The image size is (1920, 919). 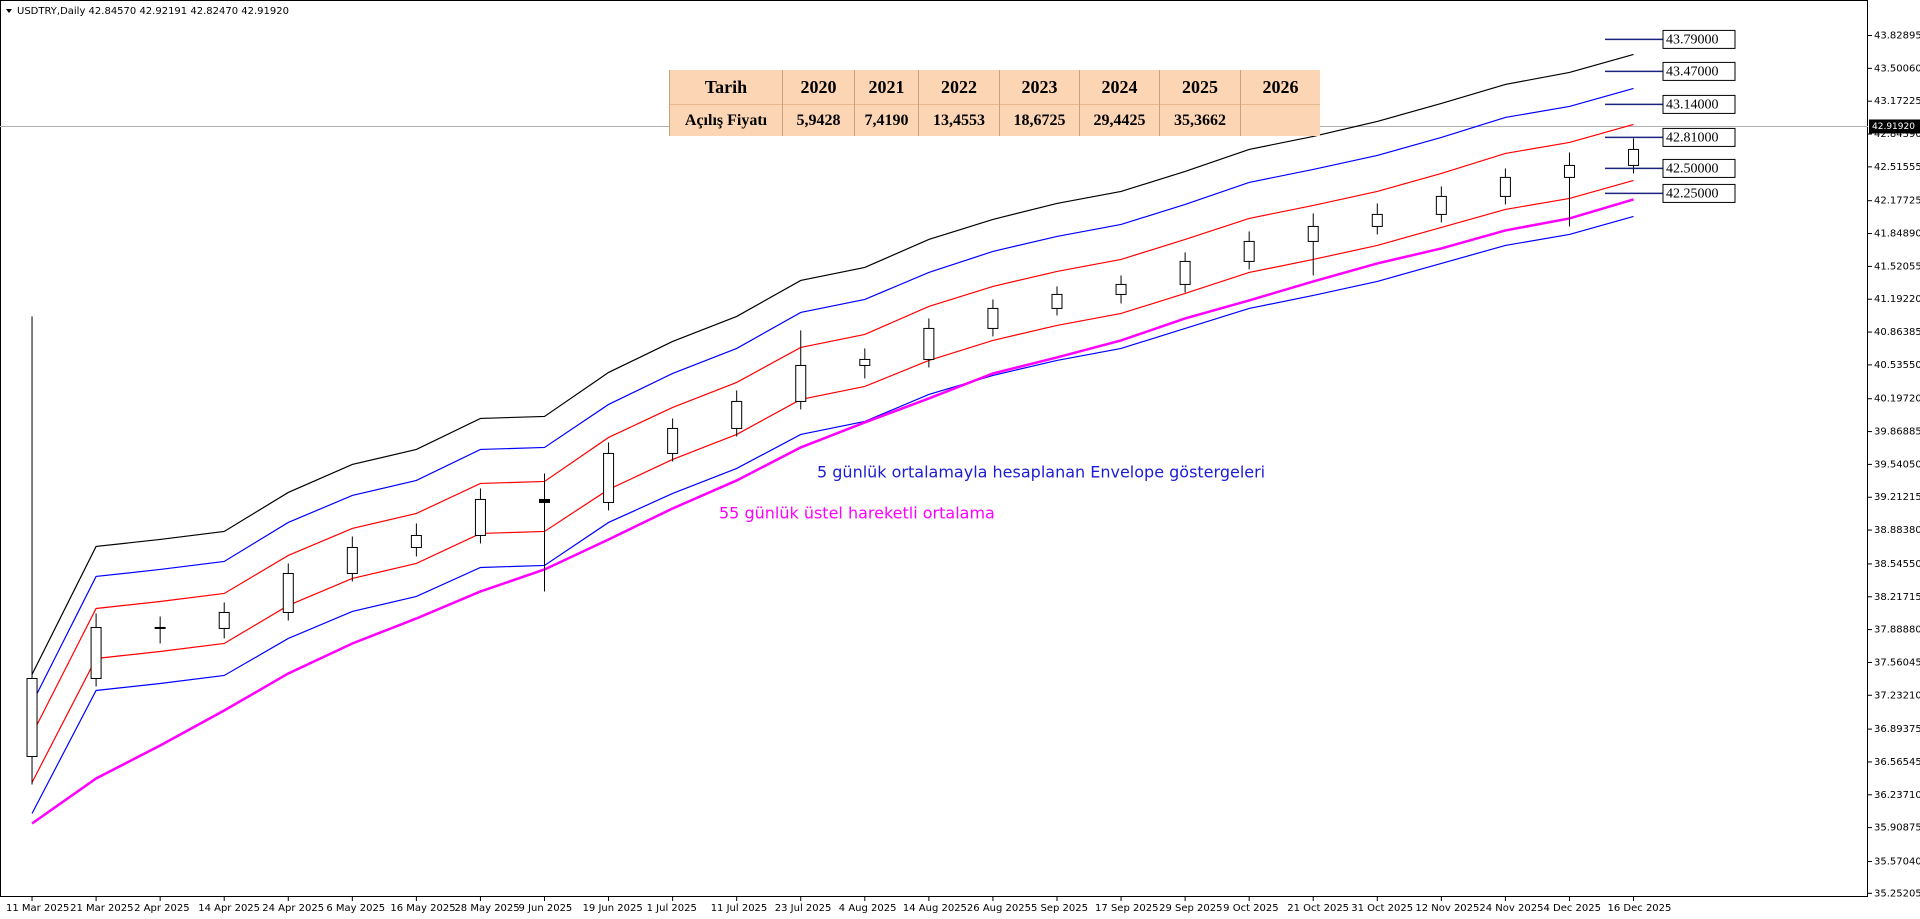 I want to click on table-cell: 35,3662, so click(x=1200, y=120).